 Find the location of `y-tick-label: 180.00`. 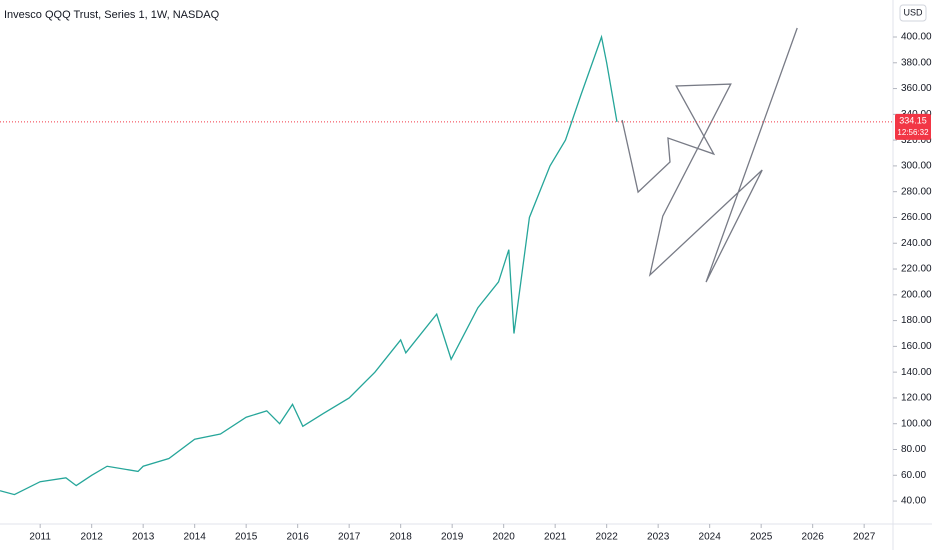

y-tick-label: 180.00 is located at coordinates (916, 320).